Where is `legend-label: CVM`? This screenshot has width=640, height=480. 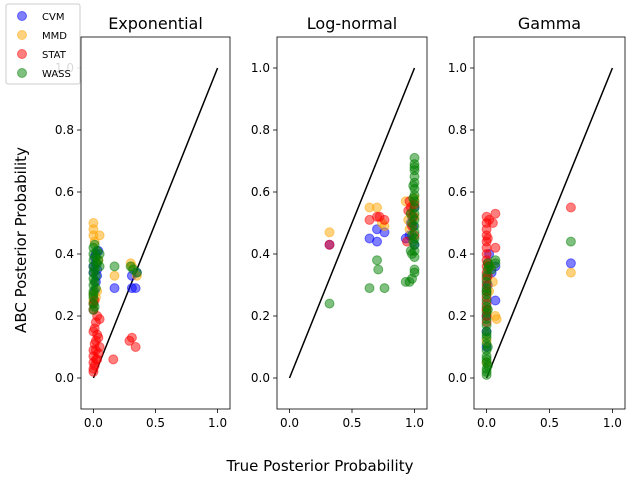
legend-label: CVM is located at coordinates (53, 17).